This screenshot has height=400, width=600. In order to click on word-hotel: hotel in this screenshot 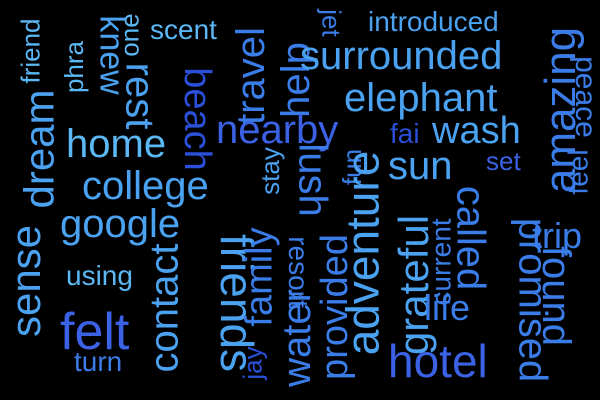, I will do `click(438, 361)`.